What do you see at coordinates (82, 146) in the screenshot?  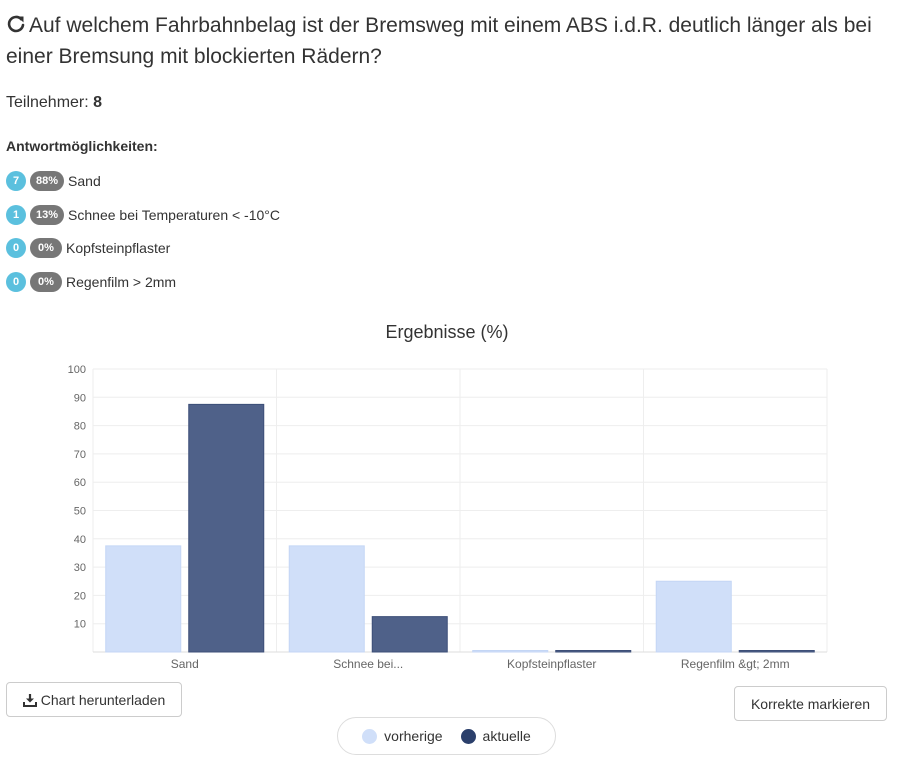 I see `answers-title: Antwortmöglichkeiten:` at bounding box center [82, 146].